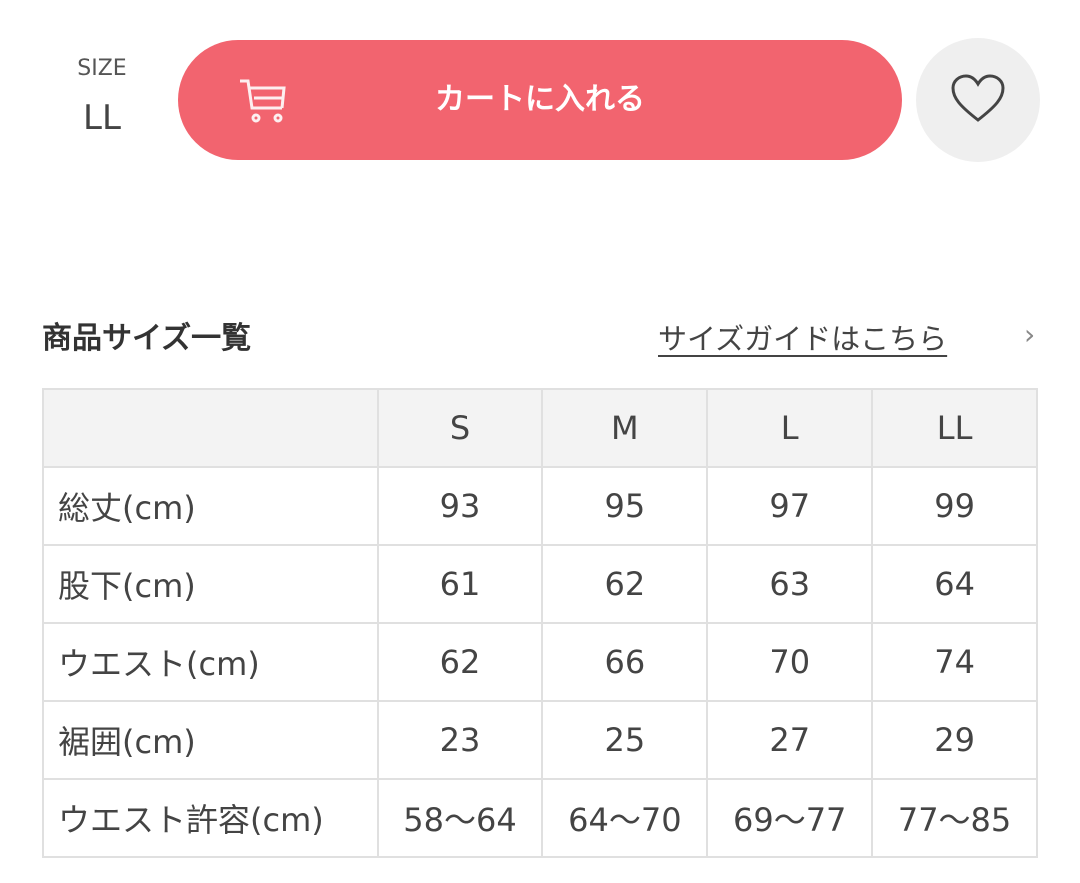 This screenshot has width=1080, height=883. Describe the element at coordinates (210, 506) in the screenshot. I see `row-label: 総丈(cm)` at that location.